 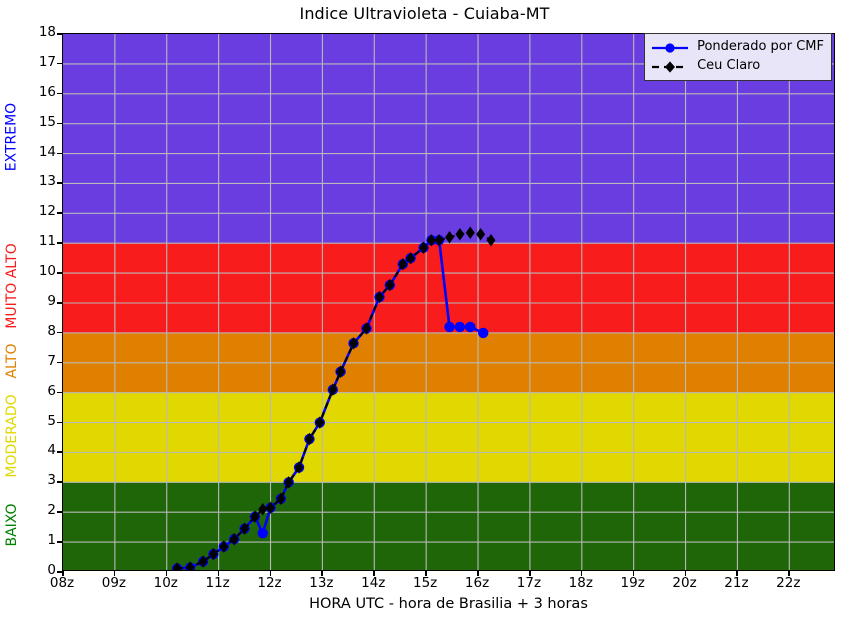 I want to click on x-tick-label: 21z, so click(x=736, y=583).